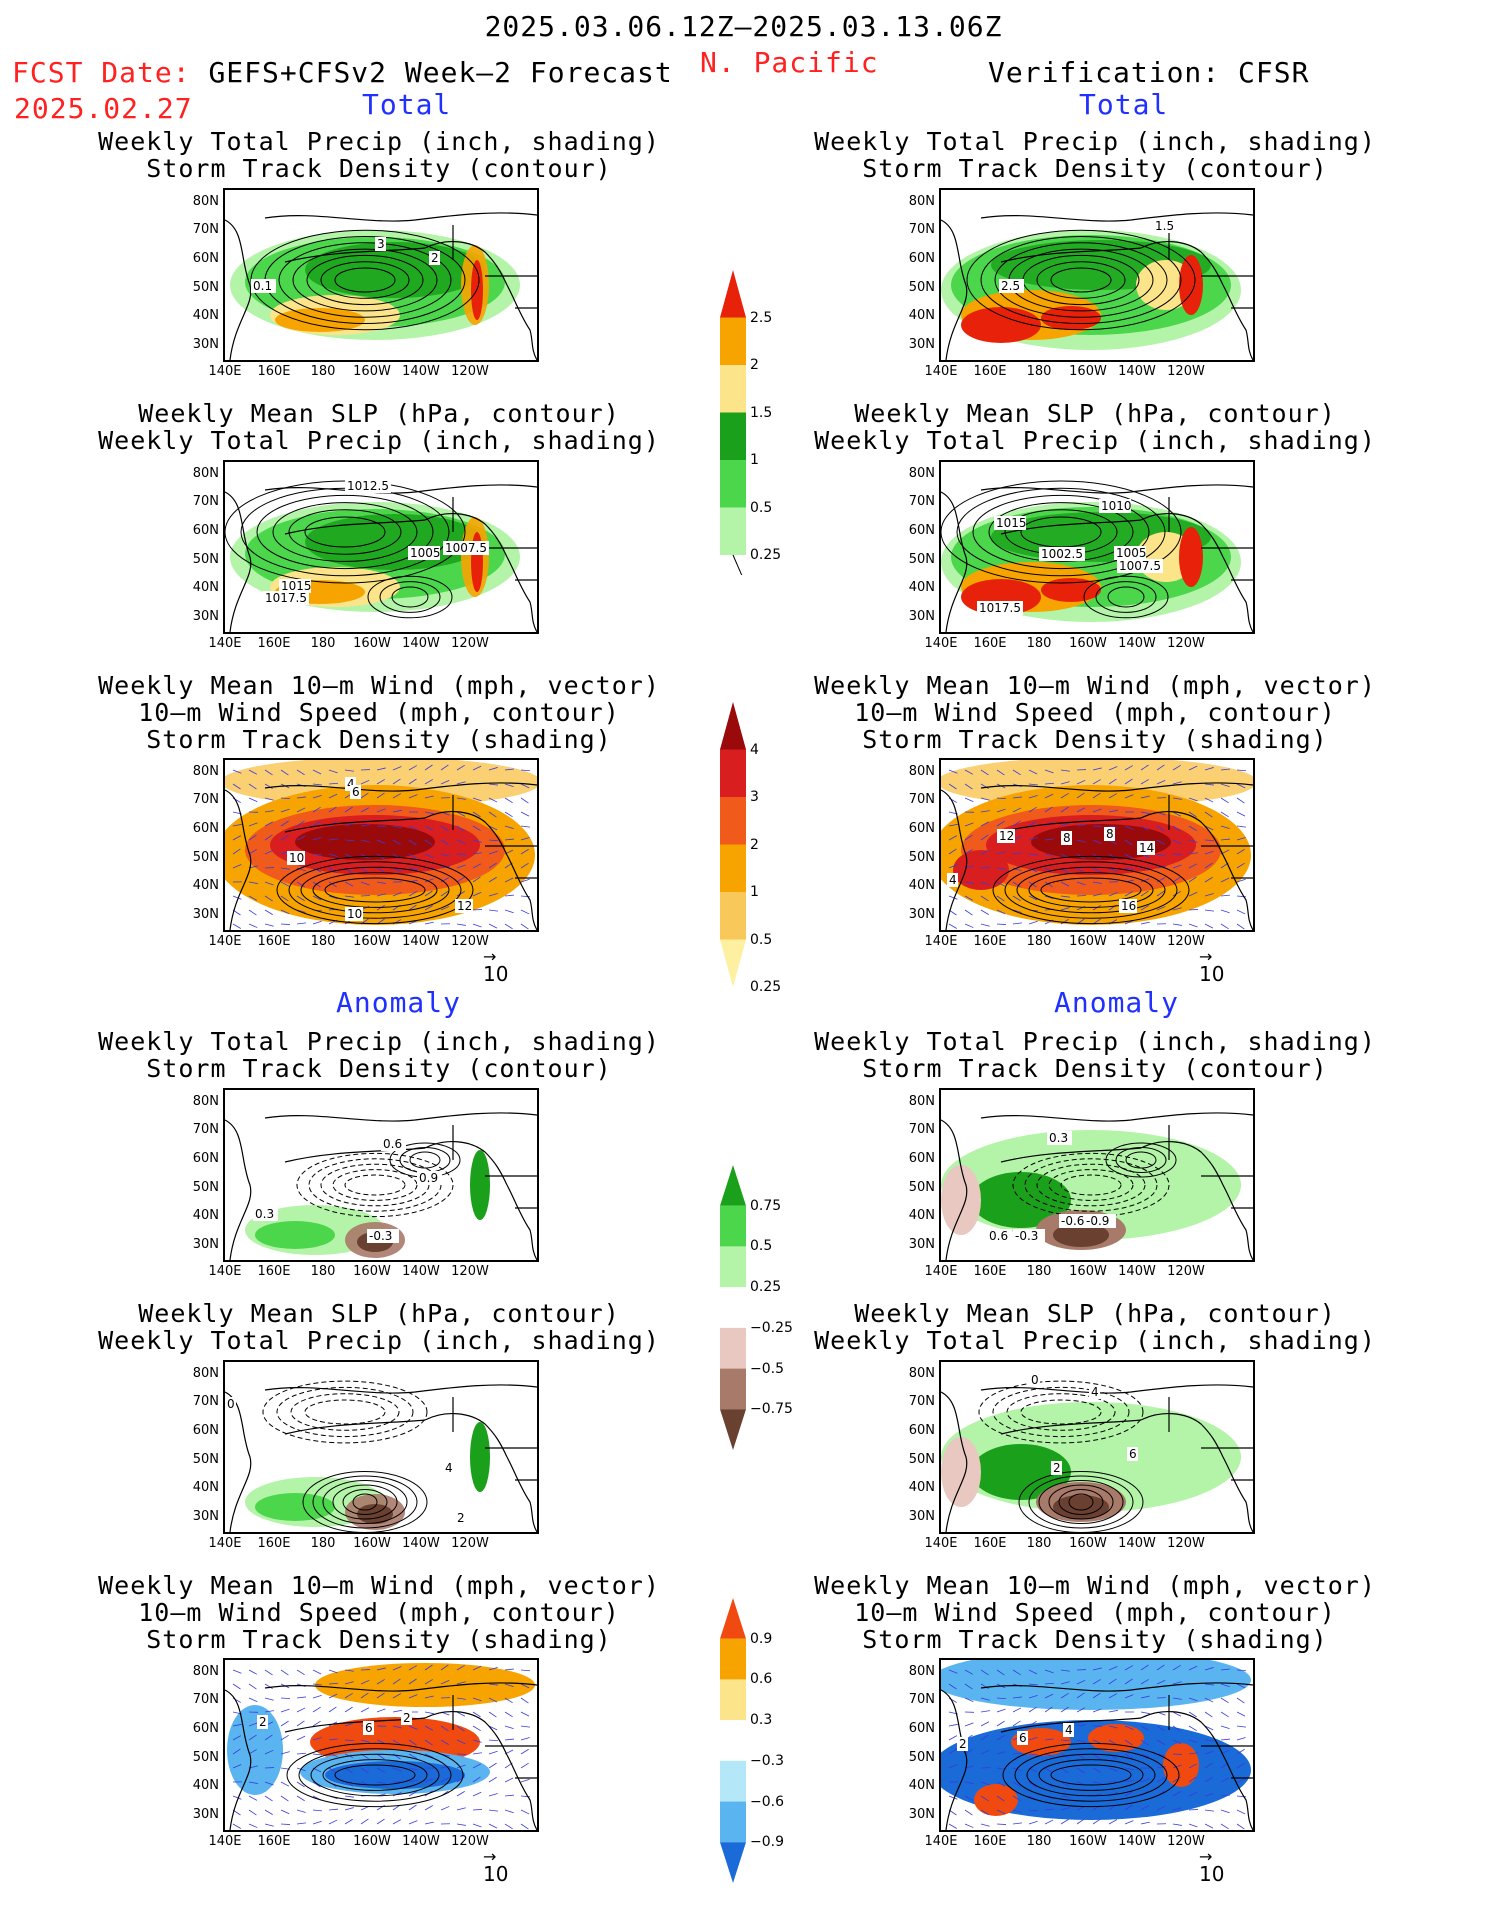  Describe the element at coordinates (381, 1746) in the screenshot. I see `map-svg: 6 2 2` at that location.